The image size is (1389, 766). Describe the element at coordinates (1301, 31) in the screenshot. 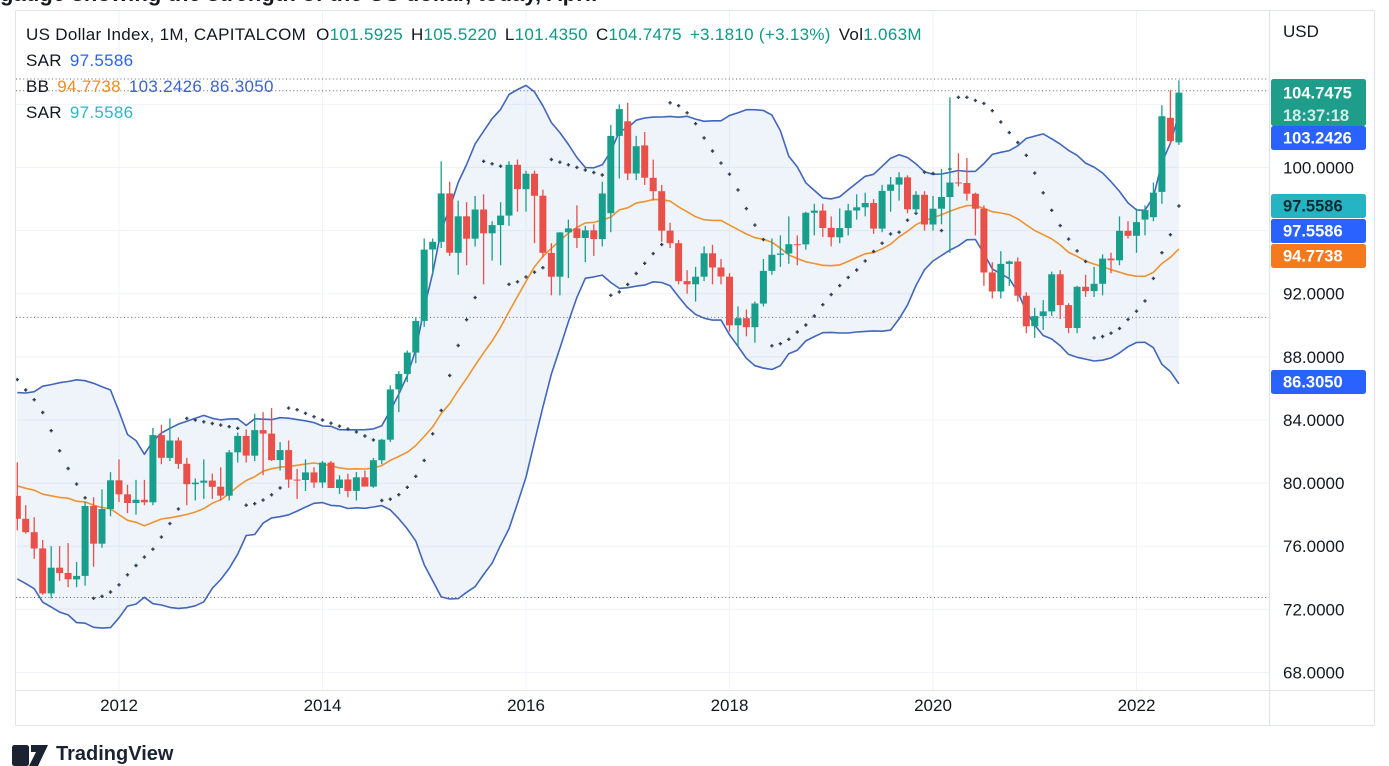

I see `svg-text: USD` at that location.